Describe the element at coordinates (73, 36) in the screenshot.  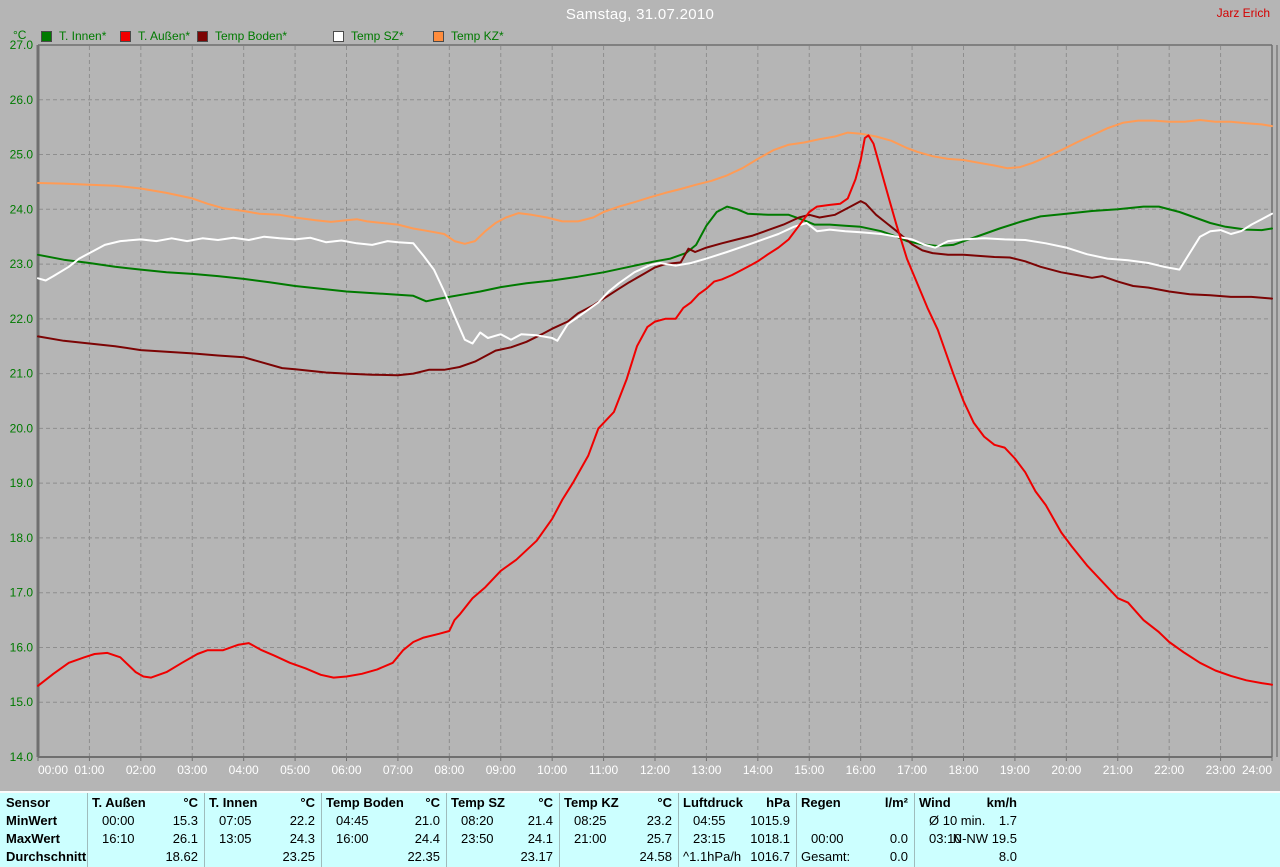
I see `legend-item-t-innen: T. Innen*` at that location.